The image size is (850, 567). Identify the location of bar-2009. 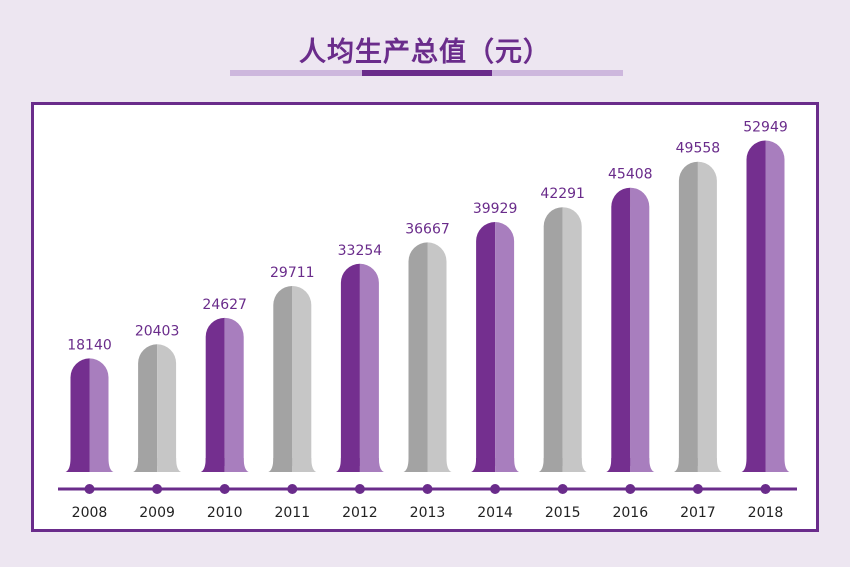
(157, 408).